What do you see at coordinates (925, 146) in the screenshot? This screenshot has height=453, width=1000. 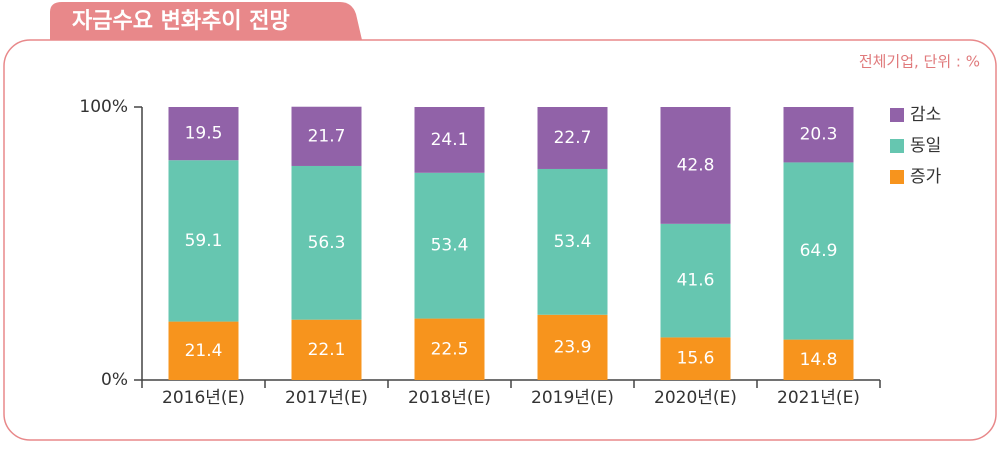 I see `legend-label: 동일` at bounding box center [925, 146].